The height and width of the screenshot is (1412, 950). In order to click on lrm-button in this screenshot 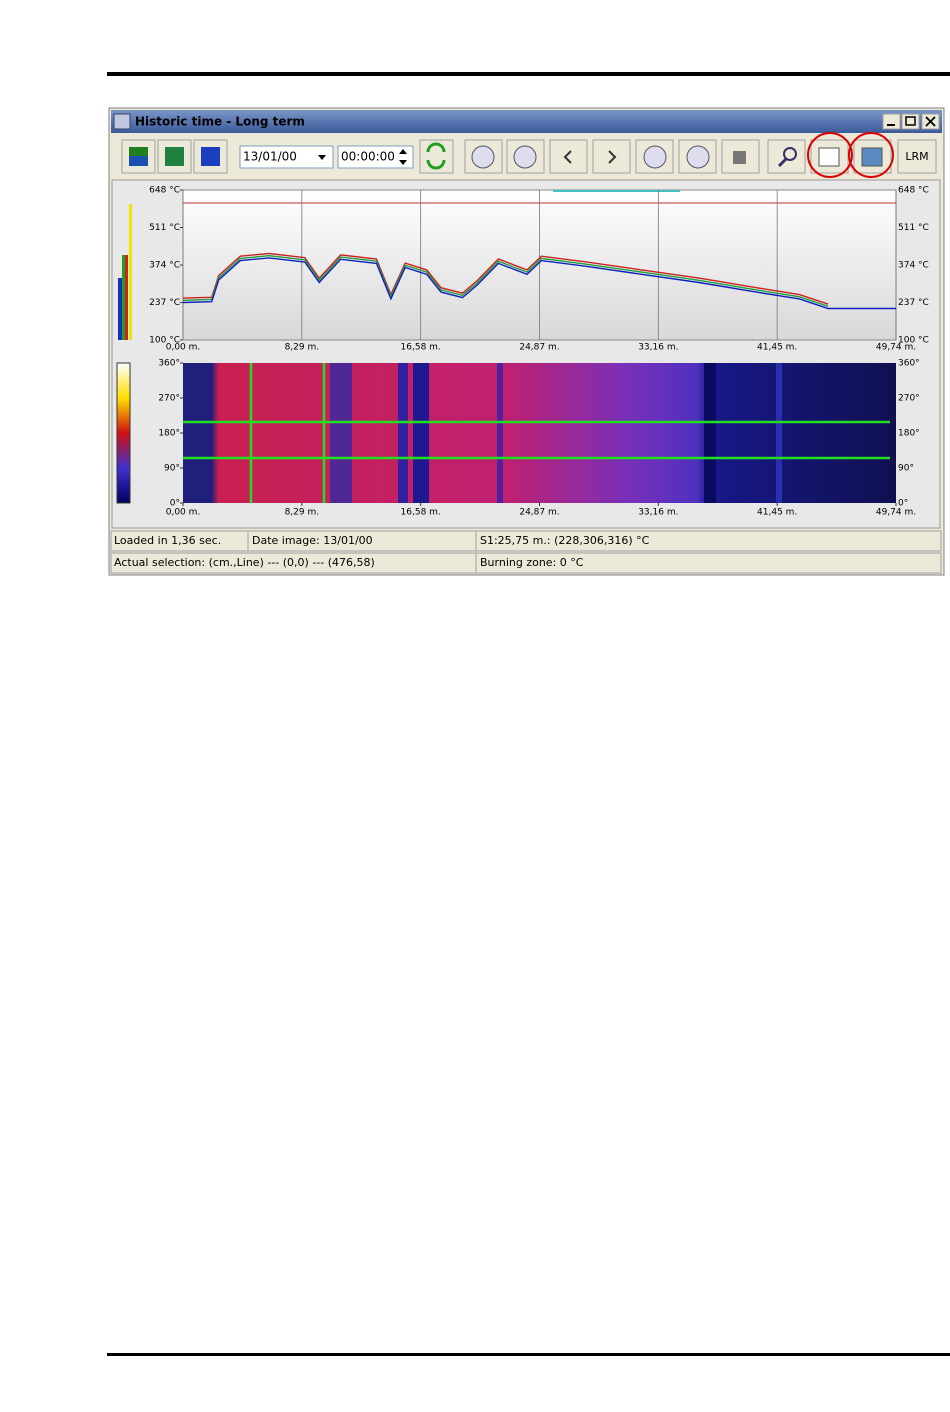, I will do `click(917, 156)`.